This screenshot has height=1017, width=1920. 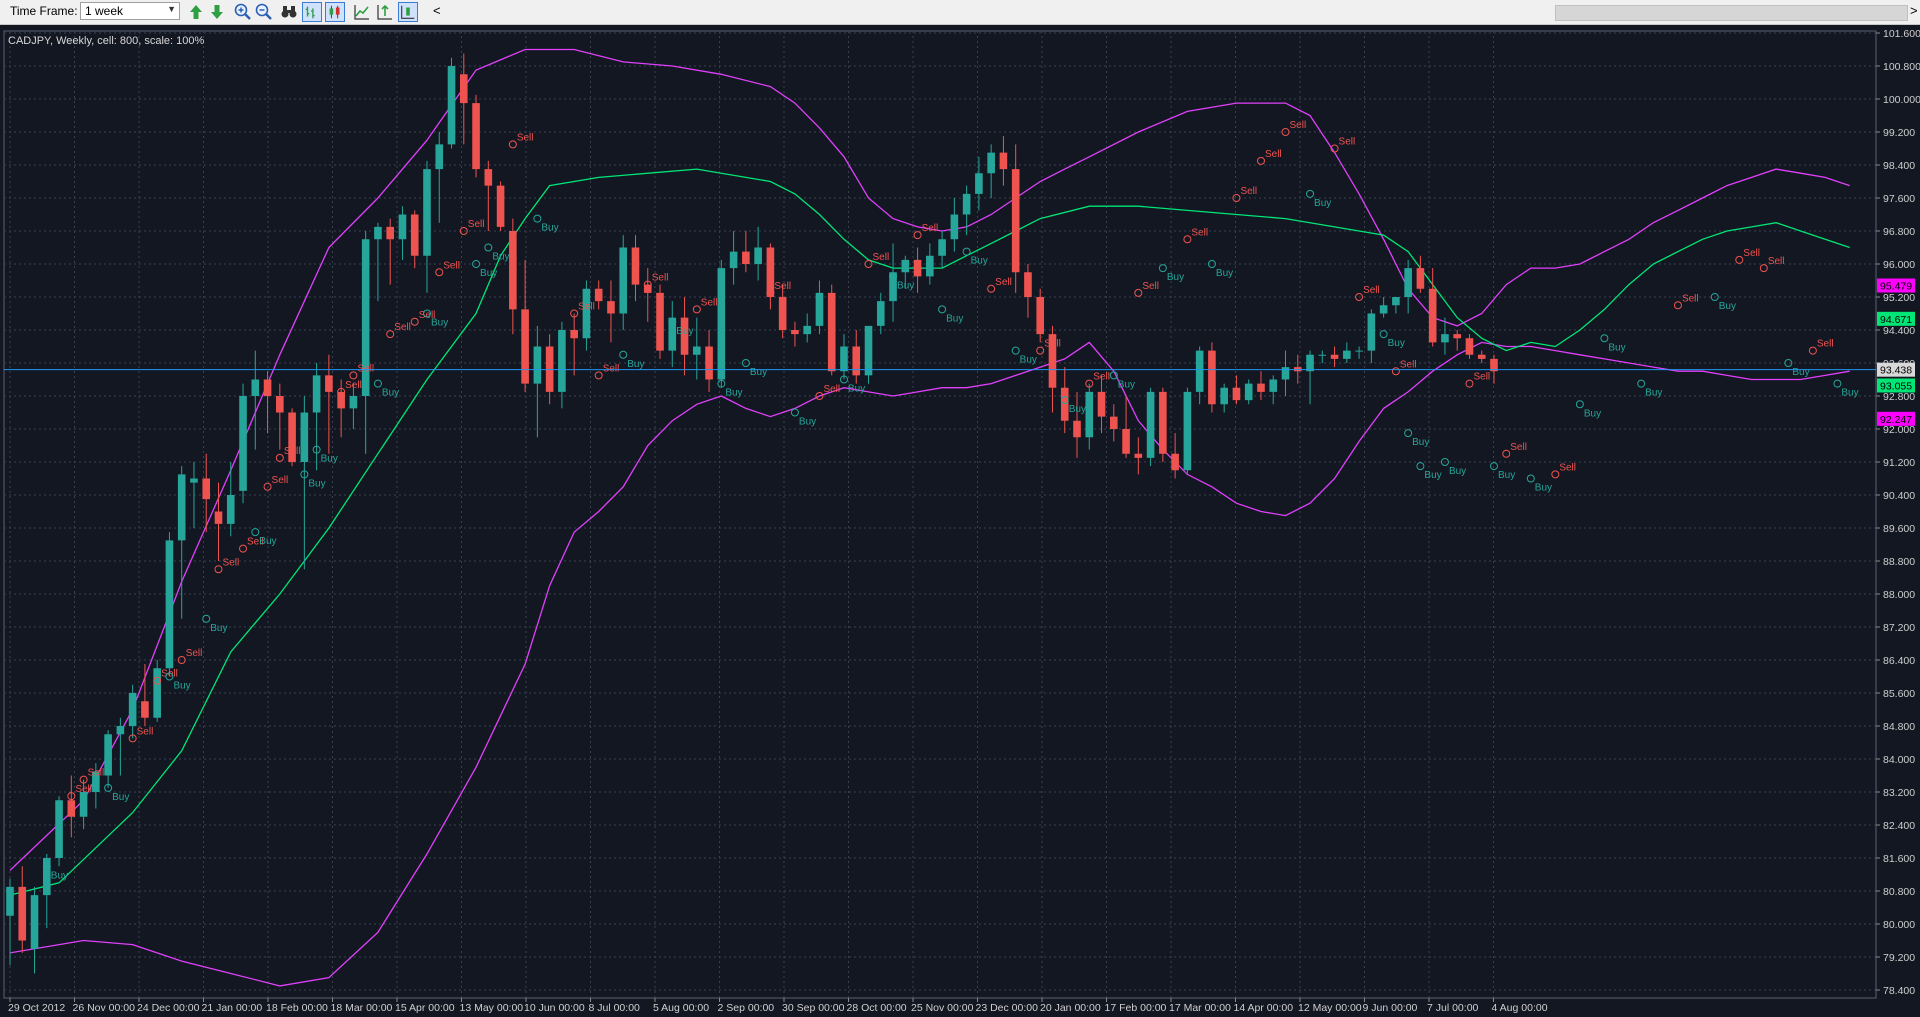 I want to click on scroll-right-arrow: >, so click(x=1914, y=10).